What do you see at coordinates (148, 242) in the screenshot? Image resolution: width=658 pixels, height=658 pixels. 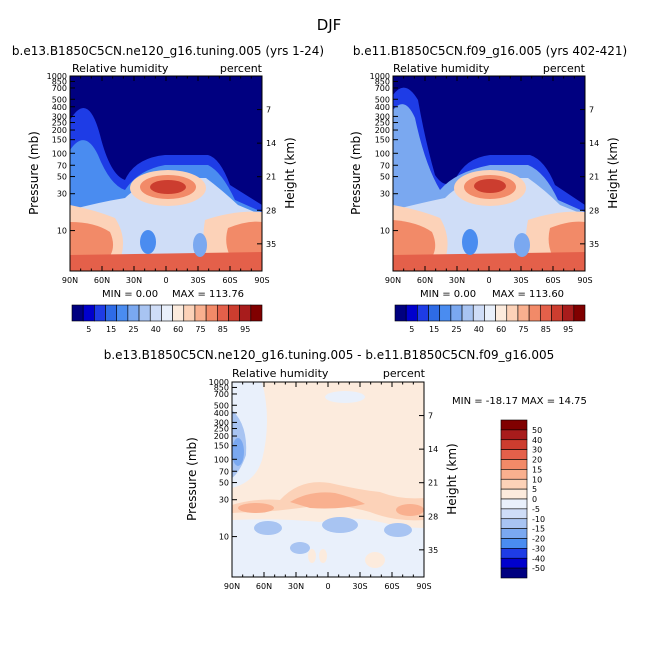 I see `panel1-dry-blob-left` at bounding box center [148, 242].